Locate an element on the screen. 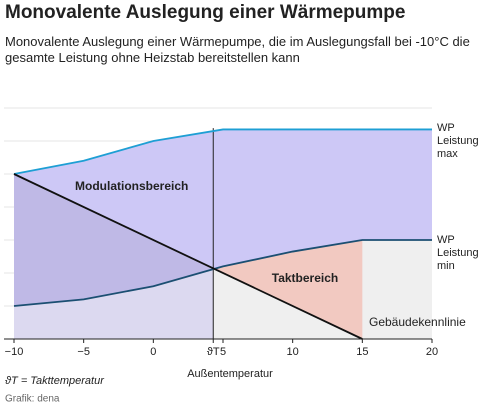 This screenshot has height=408, width=500. x-axis-label: Außentemperatur is located at coordinates (230, 374).